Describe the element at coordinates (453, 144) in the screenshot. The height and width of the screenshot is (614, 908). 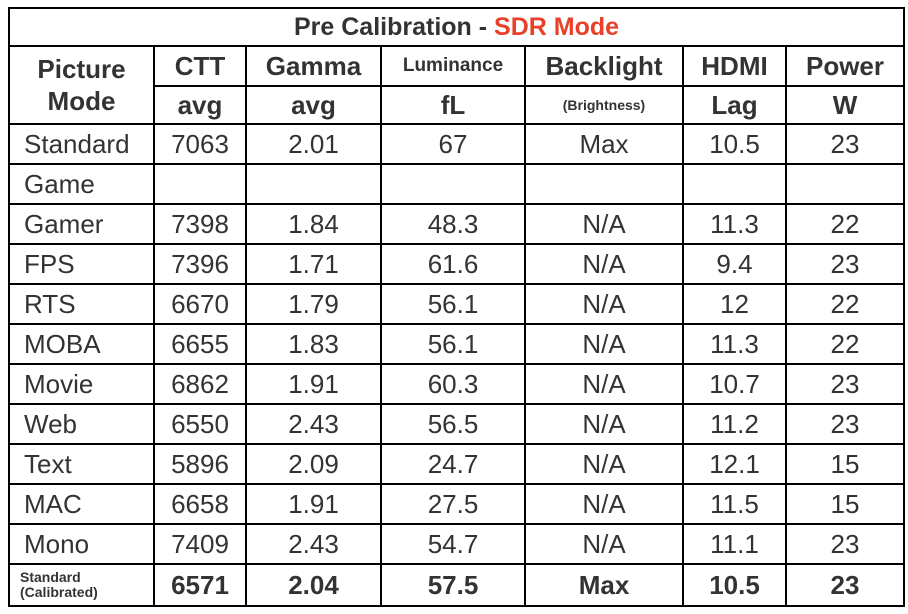
I see `luminance-cell: 67` at that location.